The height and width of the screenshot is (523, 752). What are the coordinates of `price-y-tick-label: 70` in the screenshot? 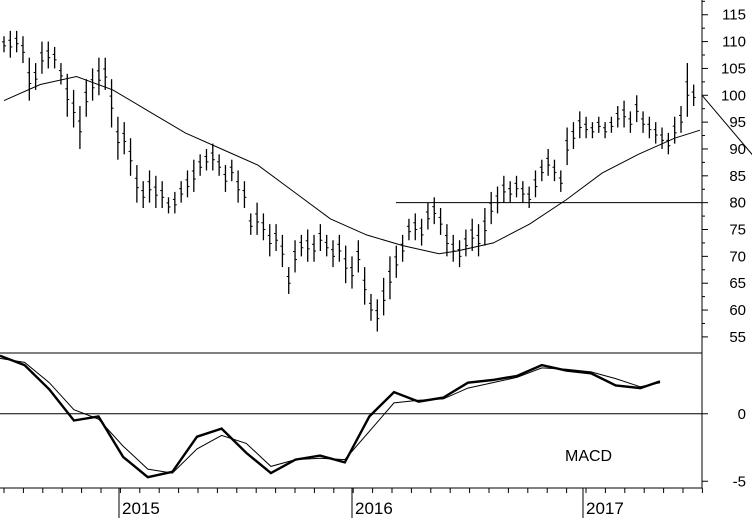 It's located at (737, 256).